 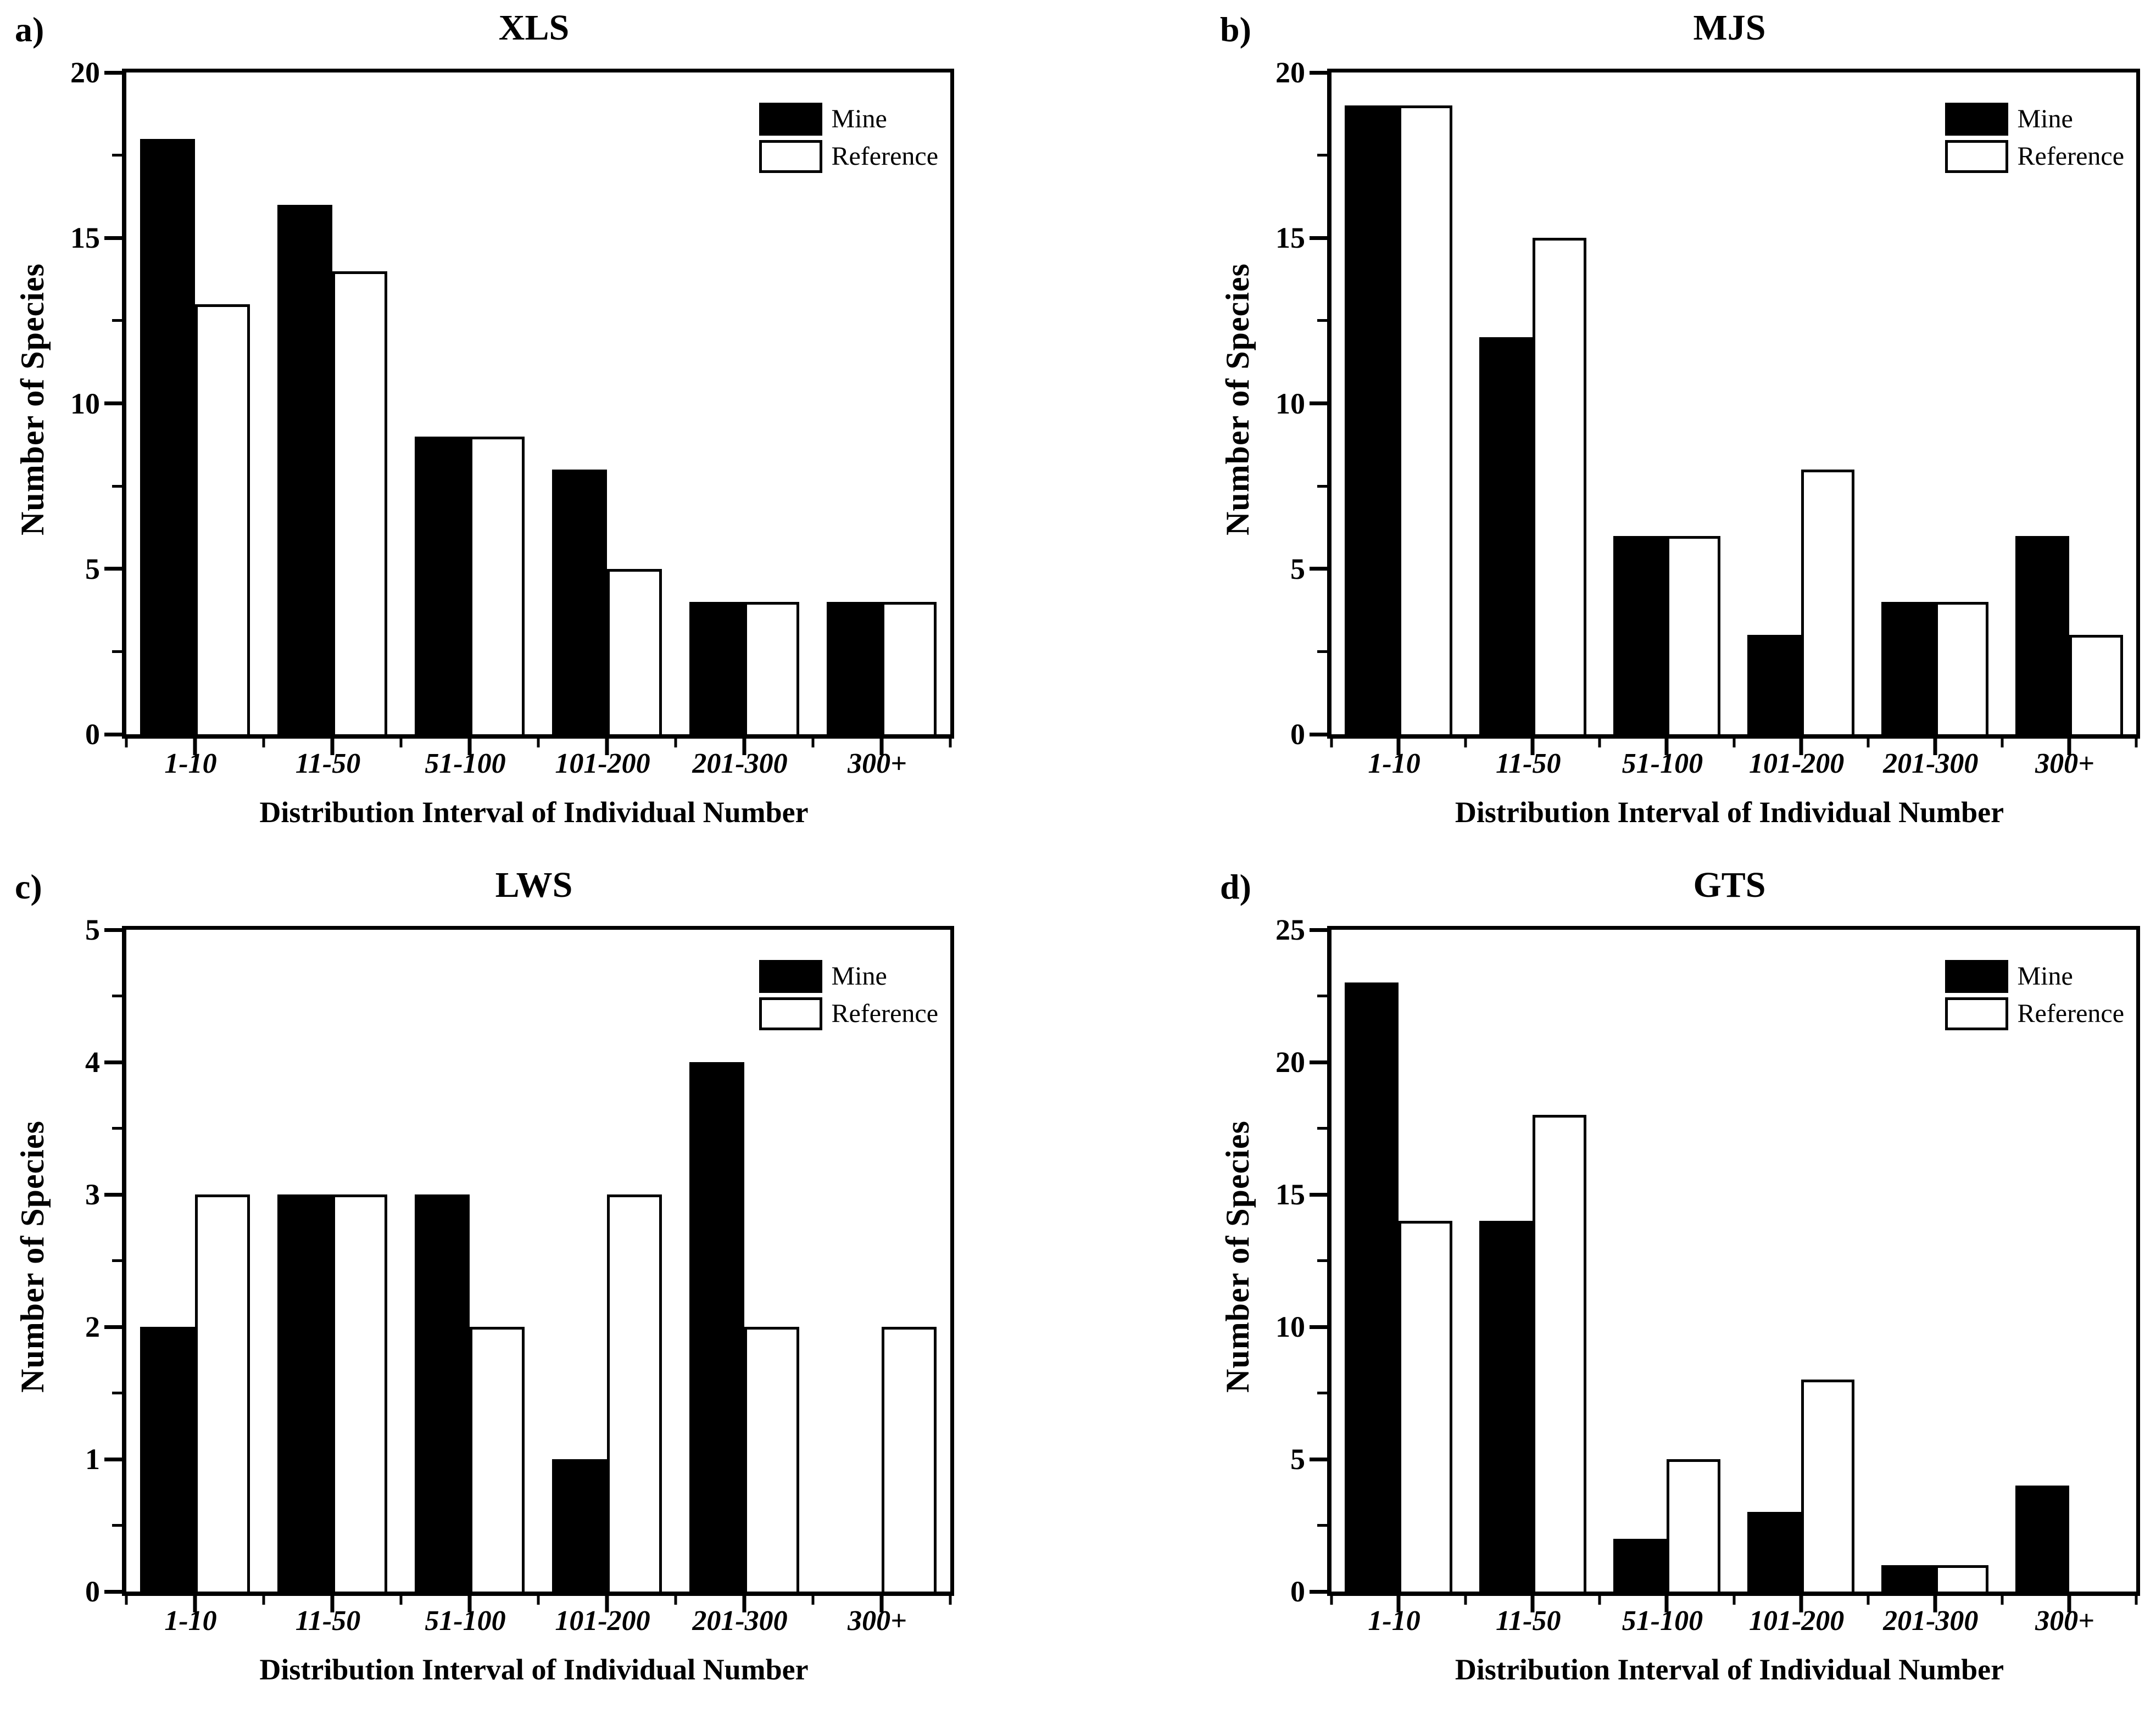 What do you see at coordinates (1796, 763) in the screenshot?
I see `x-axis-category-label: 101-200` at bounding box center [1796, 763].